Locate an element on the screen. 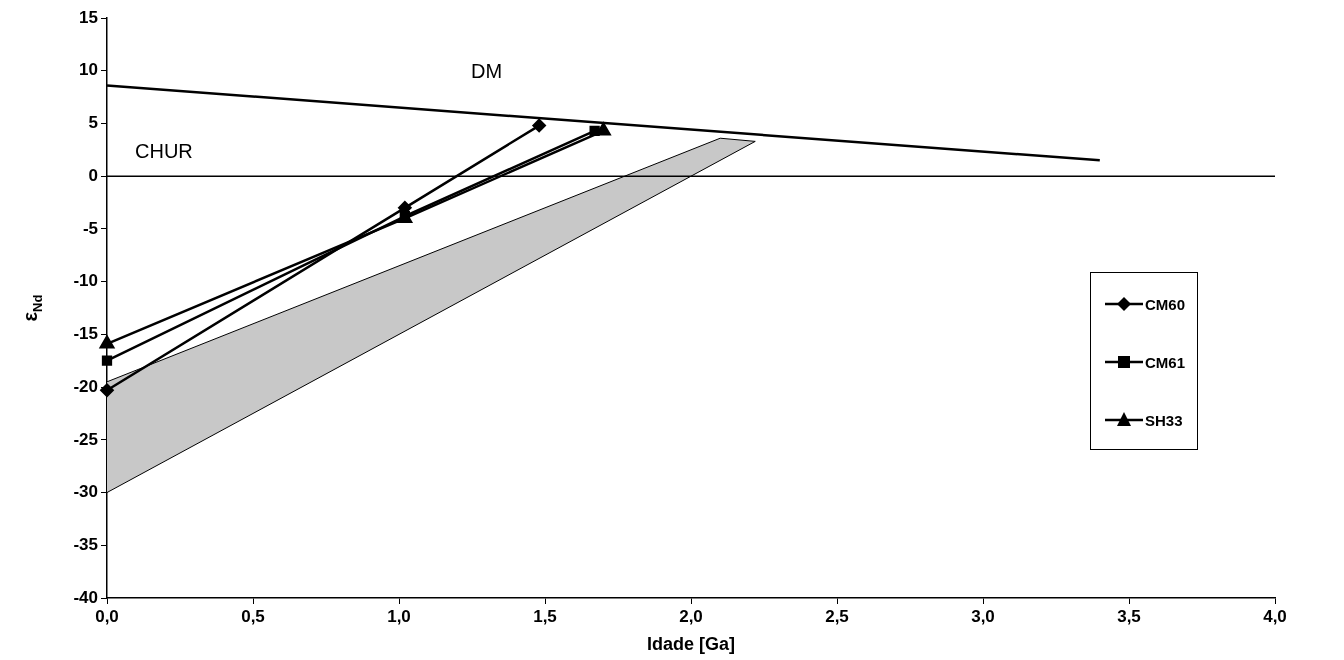  x-tick-label: 3,0 is located at coordinates (983, 616).